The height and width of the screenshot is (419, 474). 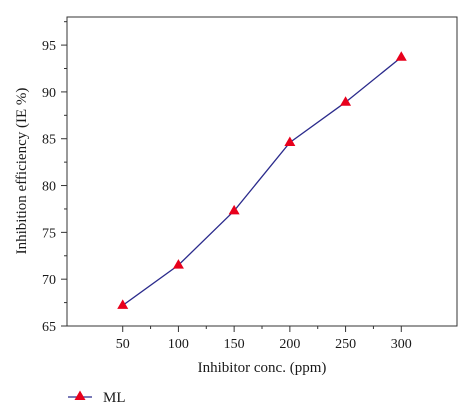 What do you see at coordinates (262, 368) in the screenshot?
I see `x-axis-title: Inhibitor conc. (ppm)` at bounding box center [262, 368].